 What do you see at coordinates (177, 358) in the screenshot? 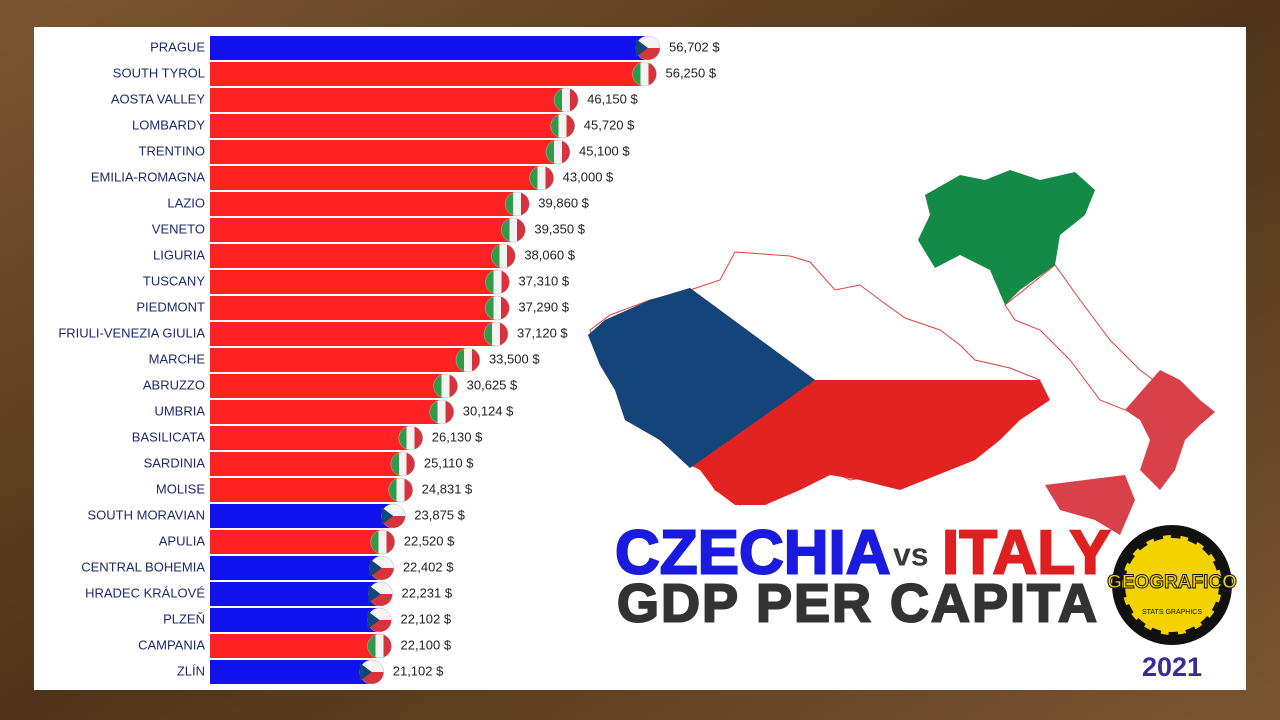
I see `category-label: MARCHE` at bounding box center [177, 358].